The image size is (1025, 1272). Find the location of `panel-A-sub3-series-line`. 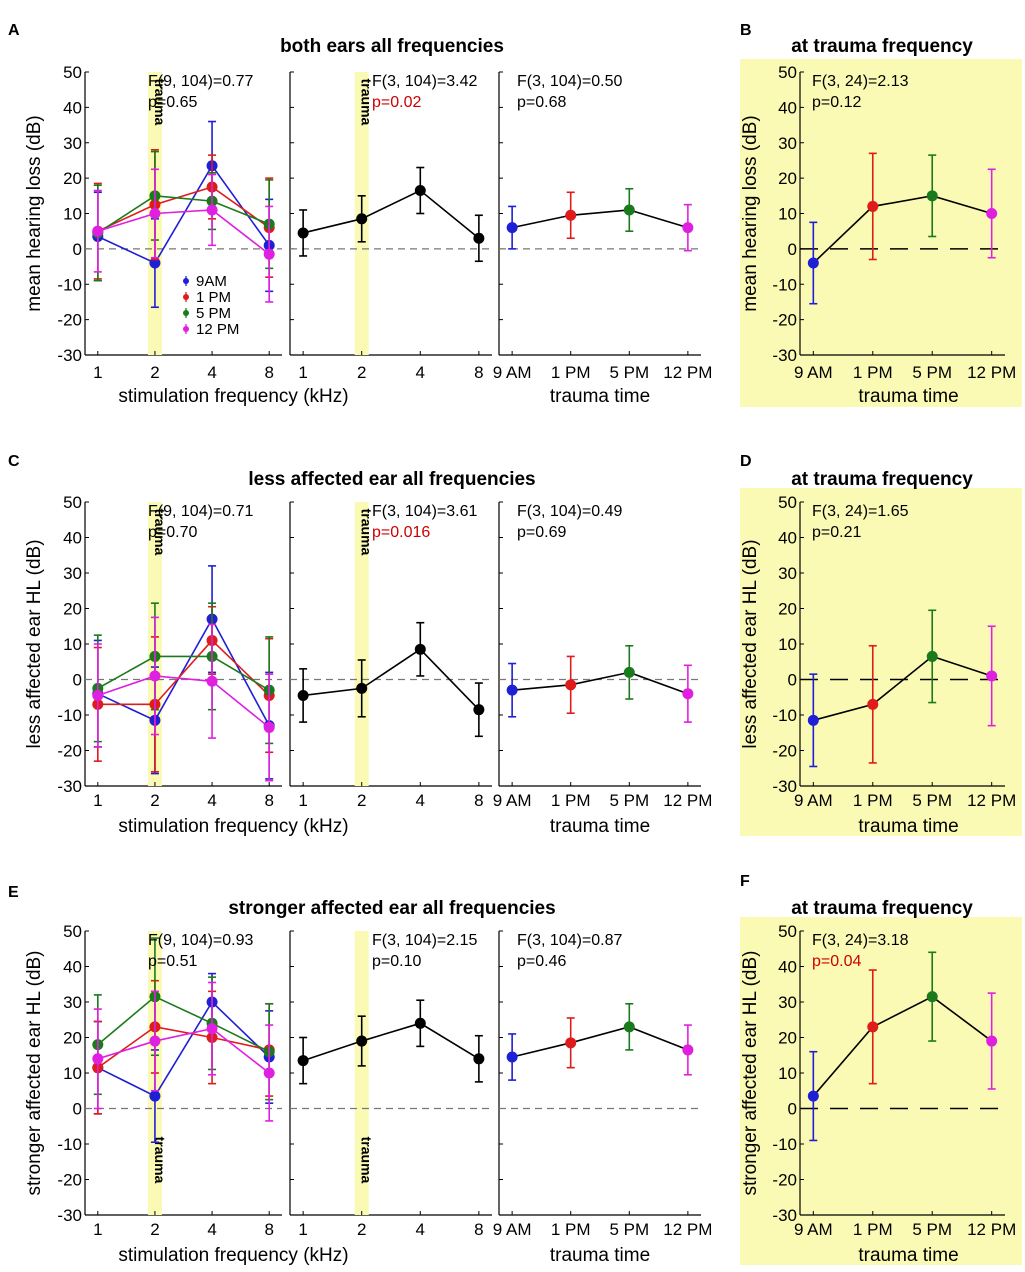

panel-A-sub3-series-line is located at coordinates (600, 219).